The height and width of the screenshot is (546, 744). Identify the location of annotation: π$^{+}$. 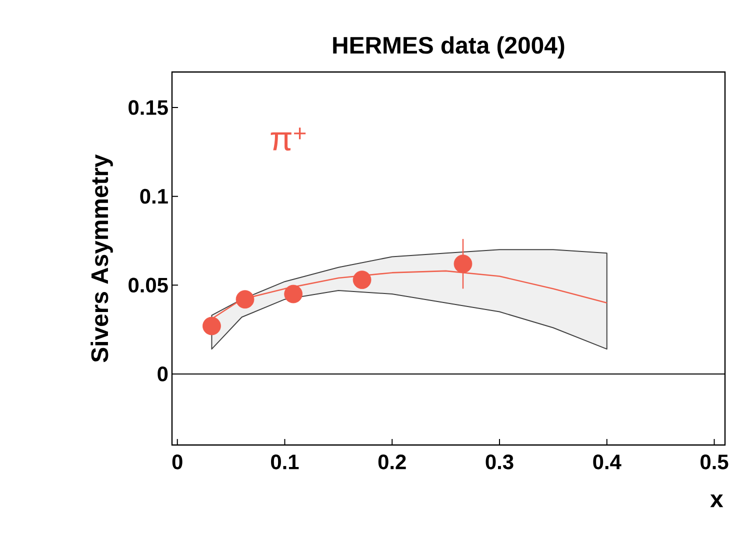
(288, 139).